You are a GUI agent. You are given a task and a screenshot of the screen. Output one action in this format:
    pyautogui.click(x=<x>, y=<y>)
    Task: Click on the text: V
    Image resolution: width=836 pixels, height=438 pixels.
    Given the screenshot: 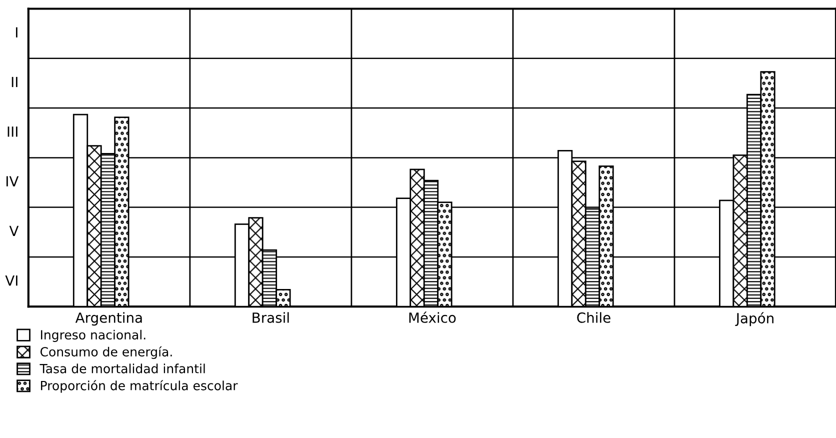 What is the action you would take?
    pyautogui.click(x=14, y=231)
    